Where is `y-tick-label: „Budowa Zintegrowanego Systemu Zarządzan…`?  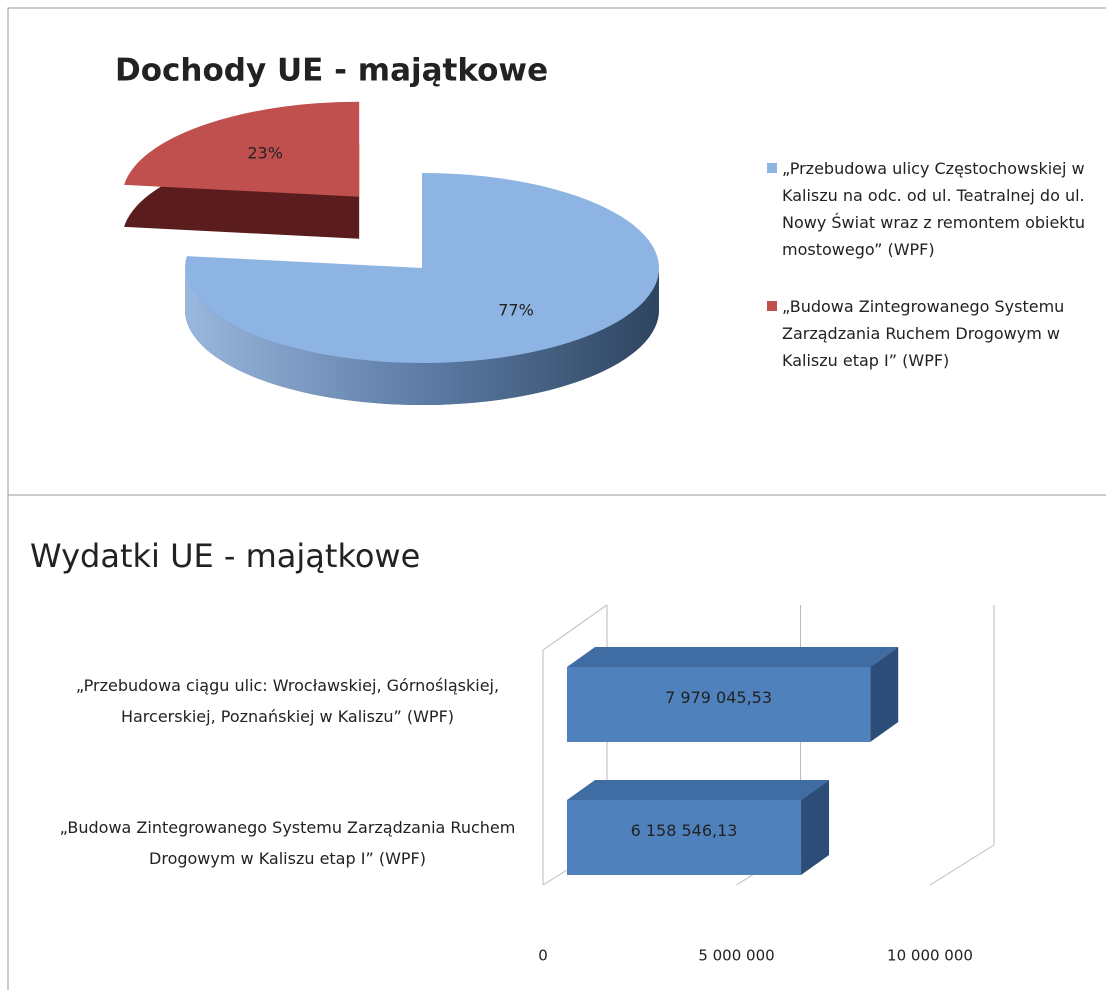 y-tick-label: „Budowa Zintegrowanego Systemu Zarządzan… is located at coordinates (287, 843).